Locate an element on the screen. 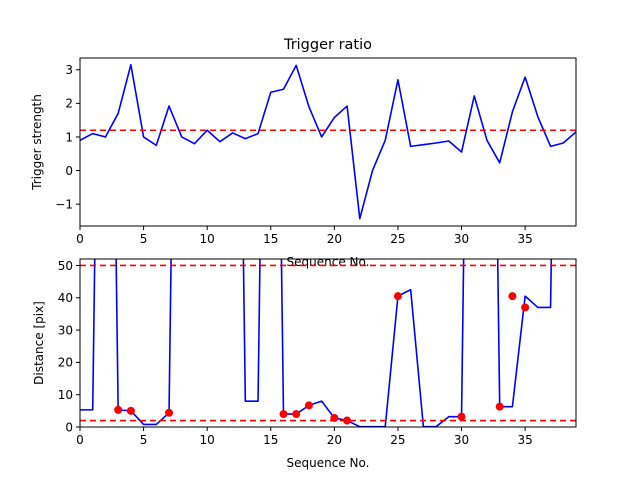  distance-x-tick-label: 10 is located at coordinates (207, 440).